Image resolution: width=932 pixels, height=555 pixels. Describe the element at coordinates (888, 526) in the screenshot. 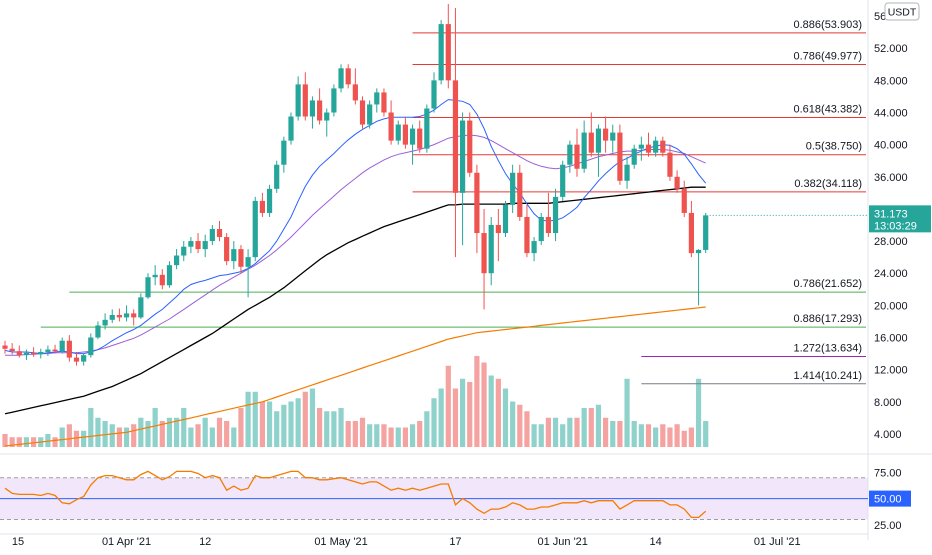

I see `rsi-tick-label: 25.00` at that location.